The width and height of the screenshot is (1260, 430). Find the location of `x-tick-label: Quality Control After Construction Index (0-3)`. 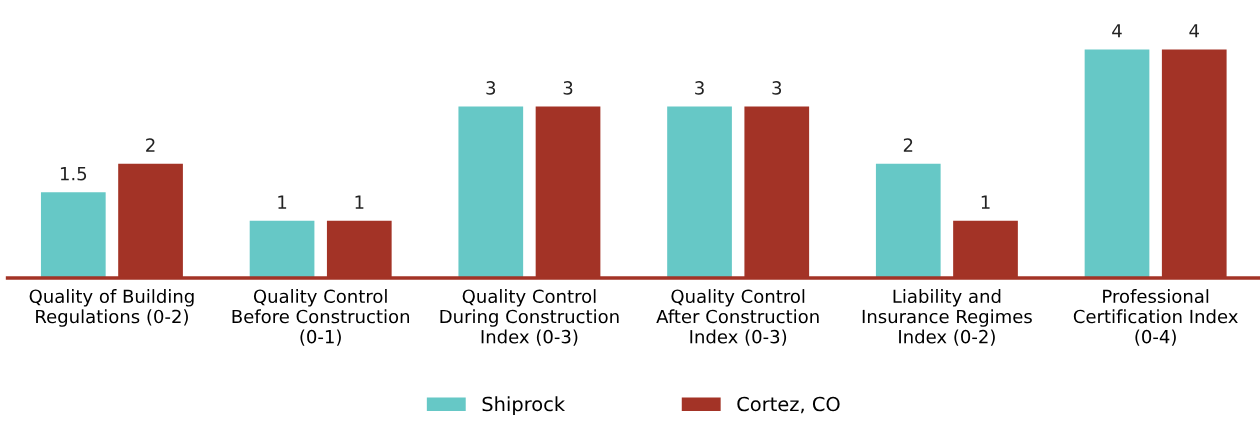

x-tick-label: Quality Control After Construction Index (0-3) is located at coordinates (737, 317).